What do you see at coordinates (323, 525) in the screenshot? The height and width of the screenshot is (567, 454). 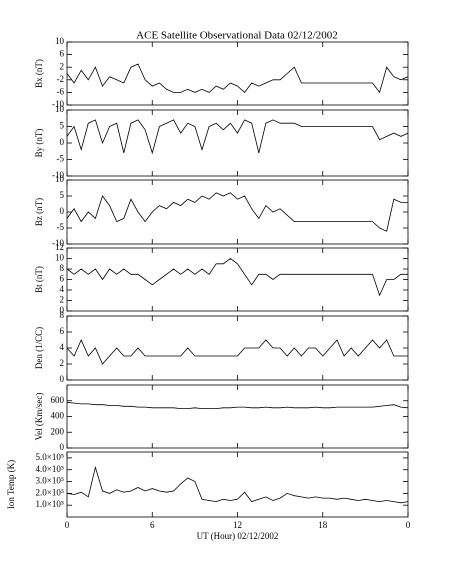 I see `x-tick-label: 18` at bounding box center [323, 525].